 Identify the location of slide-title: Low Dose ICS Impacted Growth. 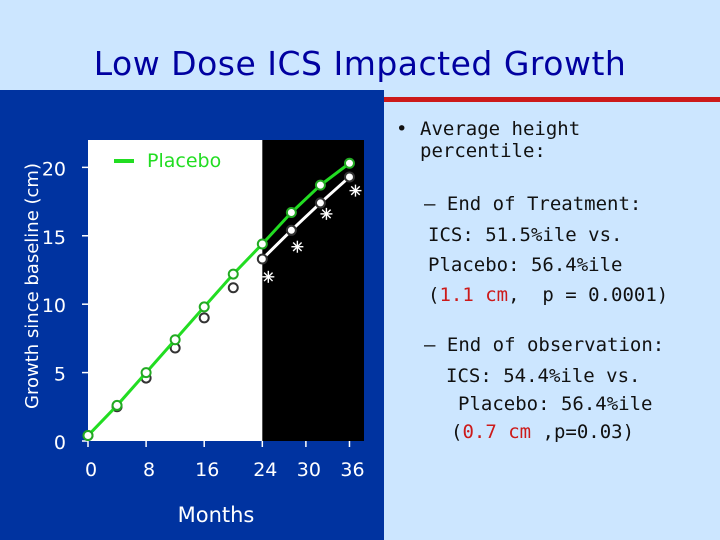
(360, 63).